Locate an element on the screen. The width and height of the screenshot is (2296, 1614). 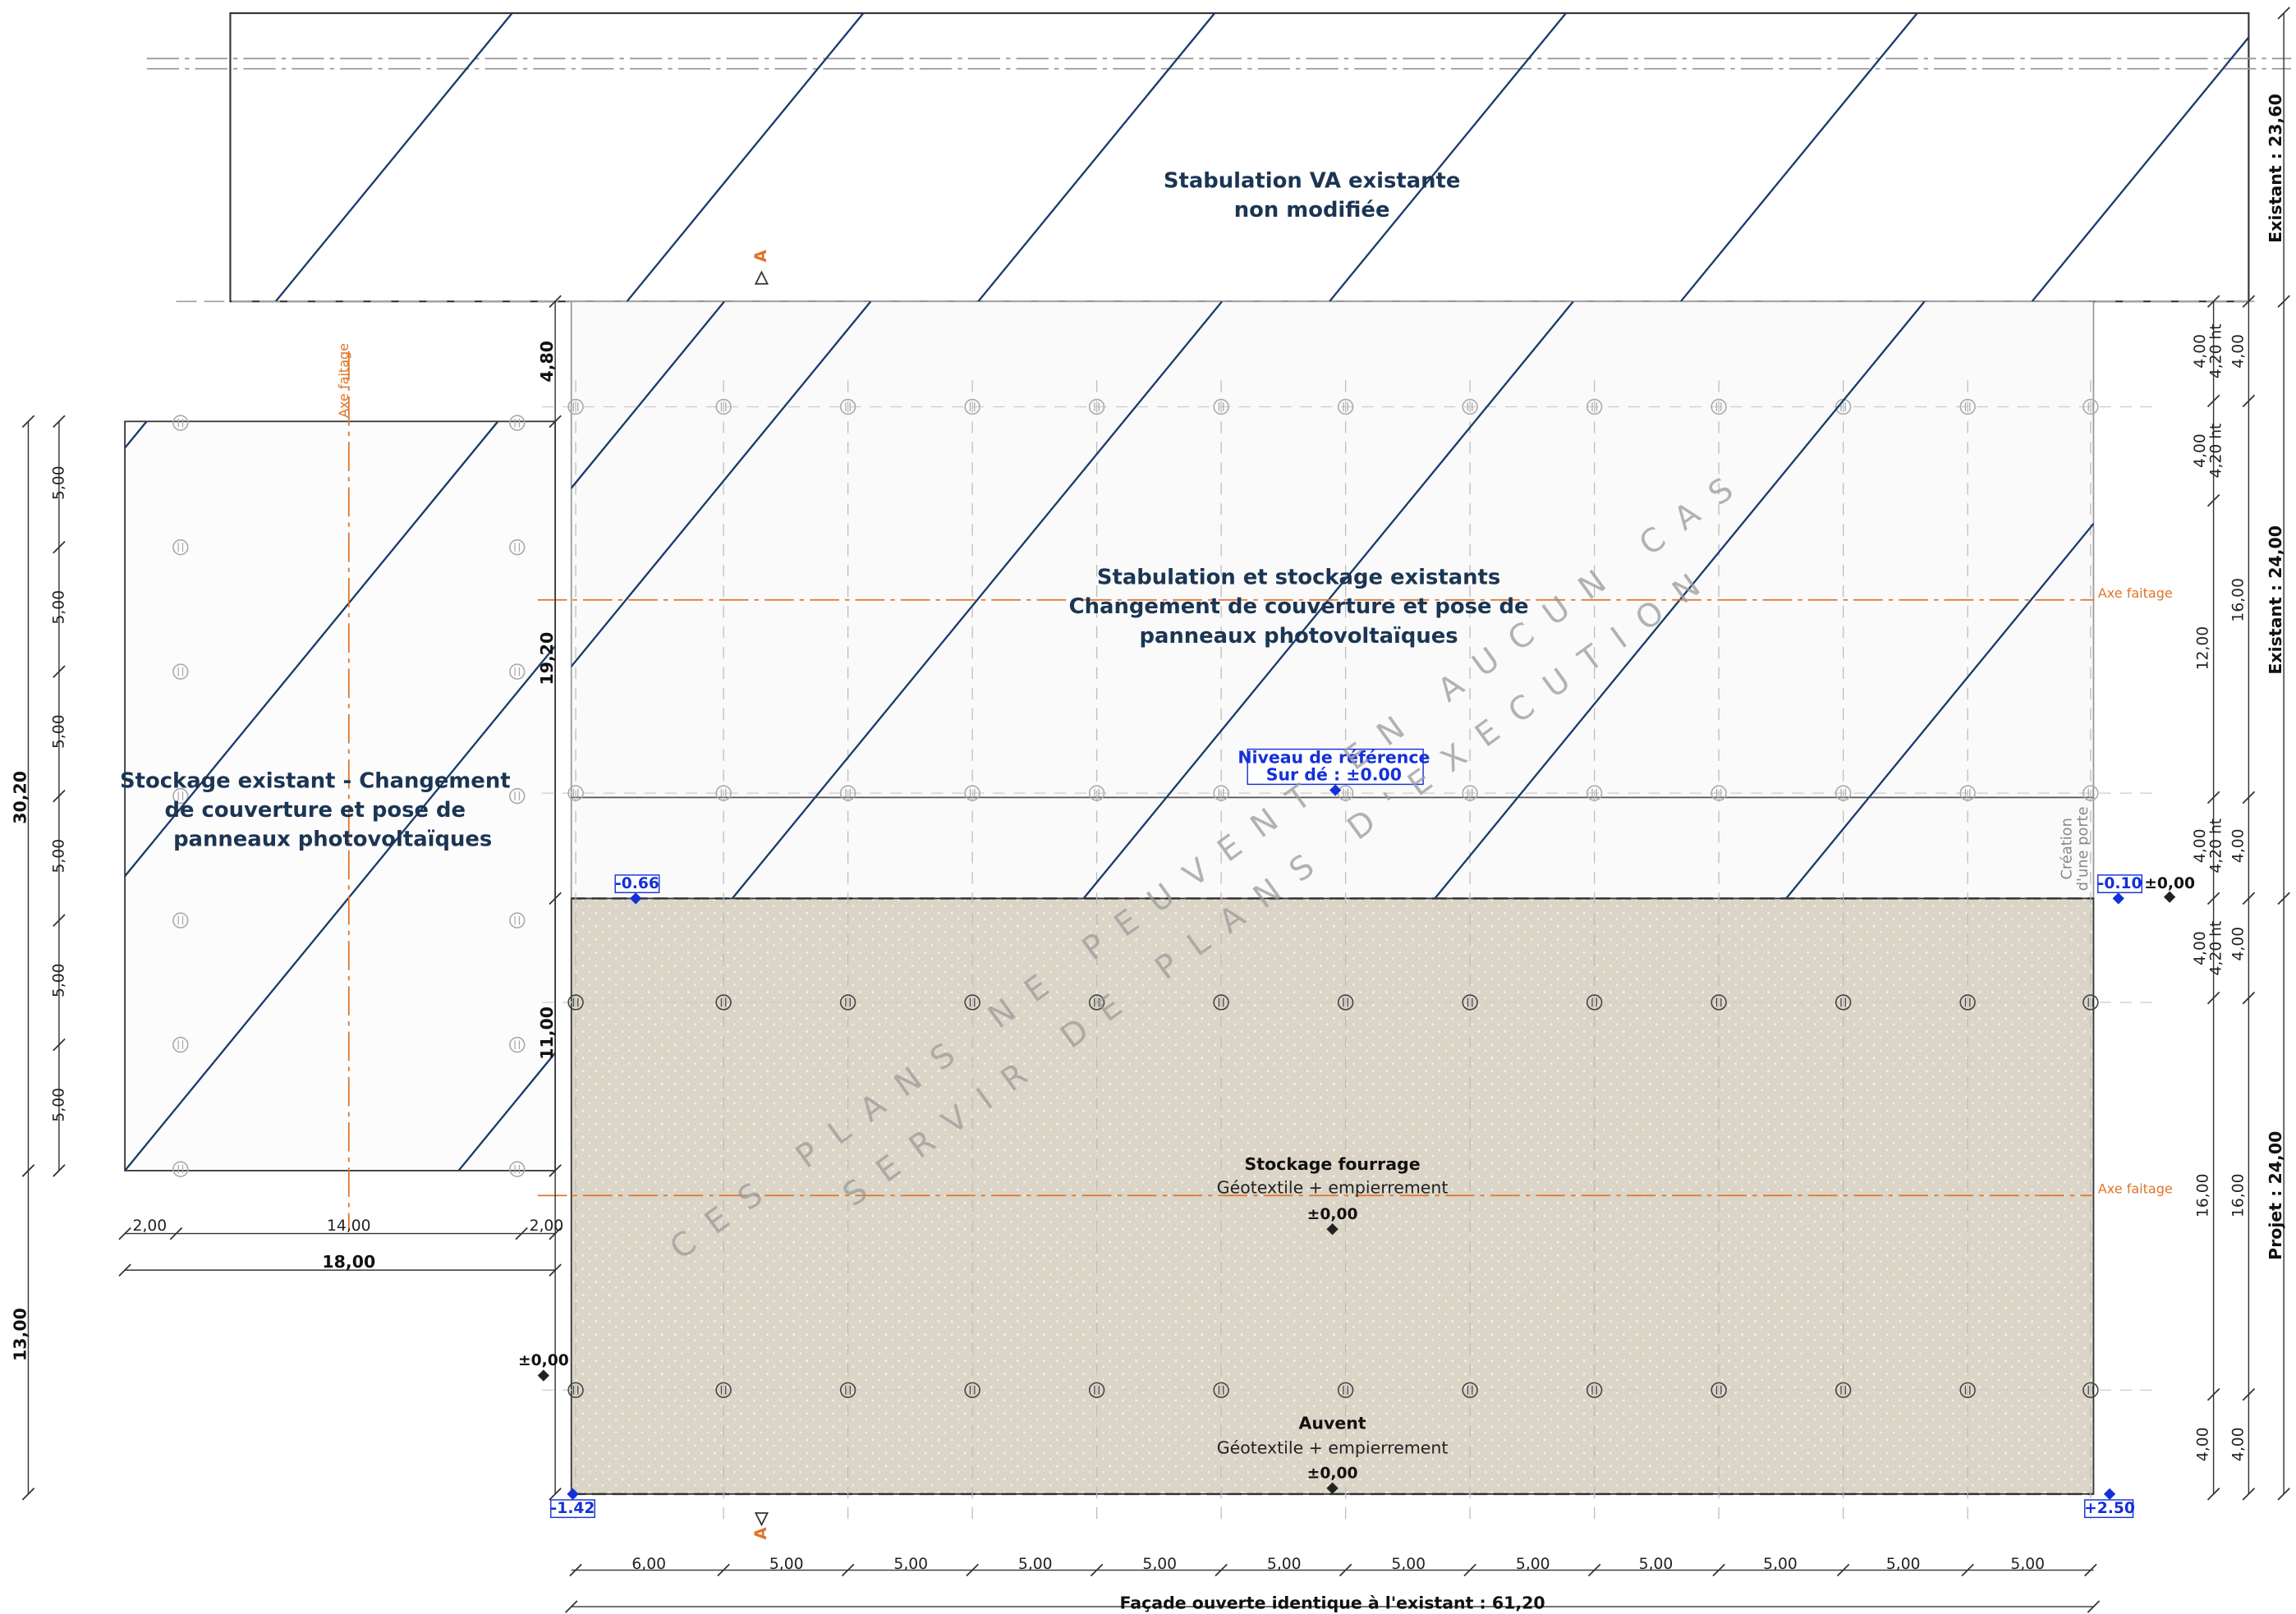
label: Axe faitage is located at coordinates (2136, 593).